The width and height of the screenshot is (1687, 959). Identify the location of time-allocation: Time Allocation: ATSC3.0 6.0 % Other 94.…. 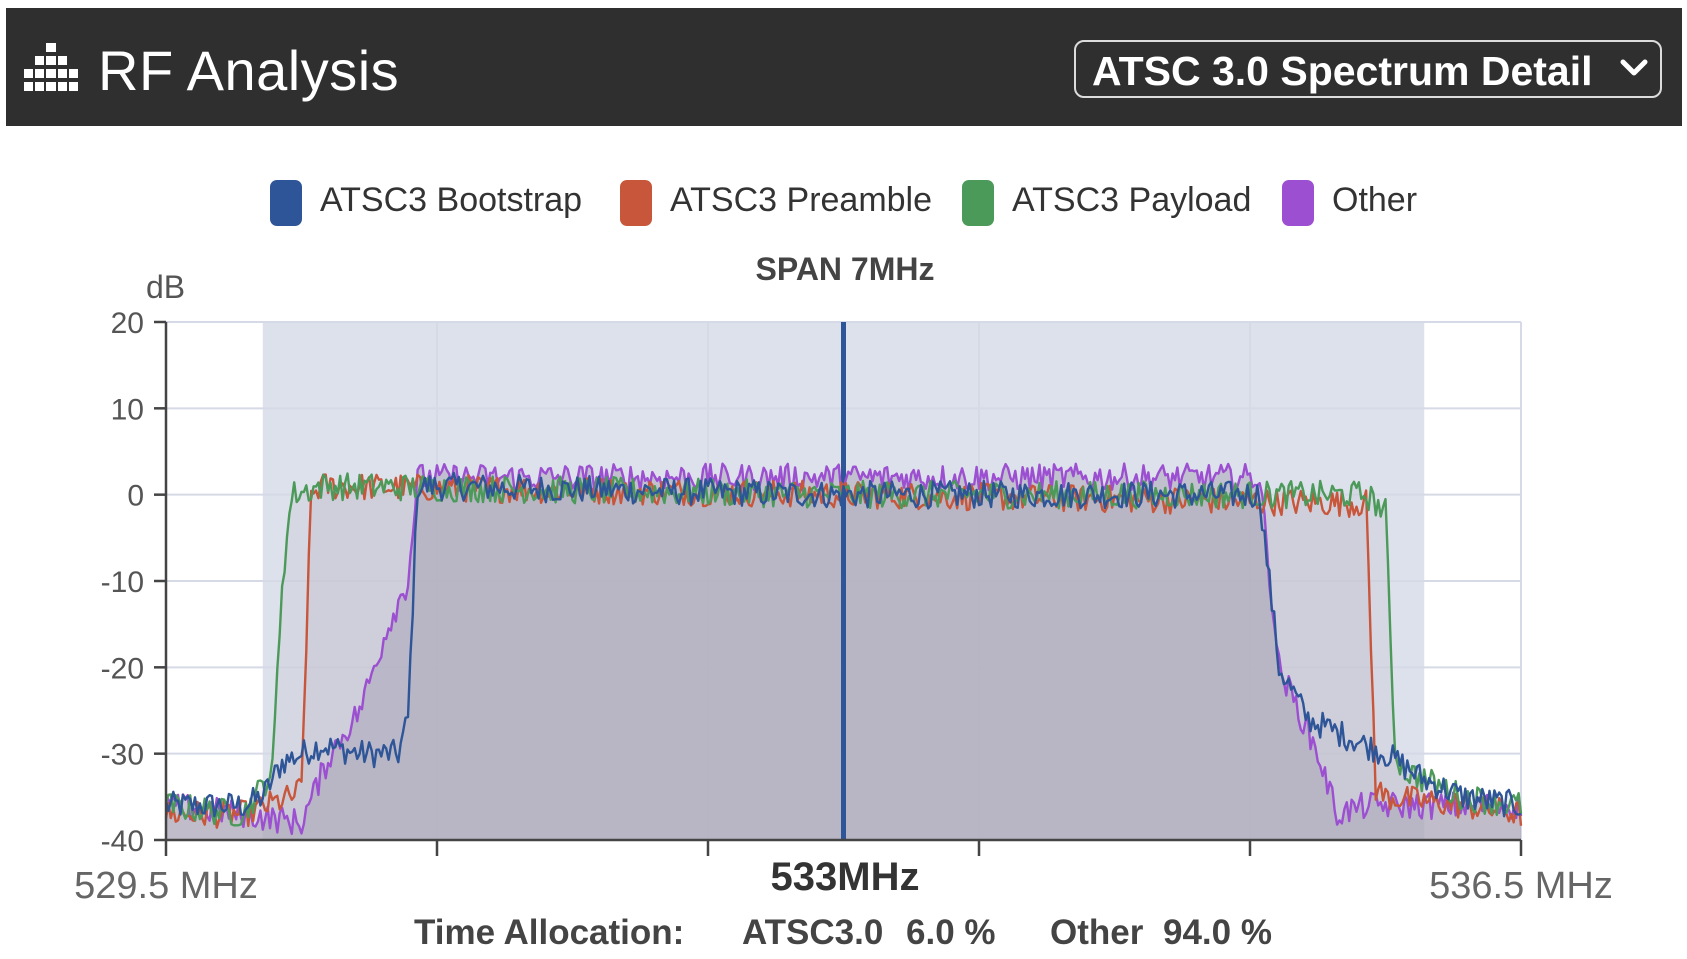
(843, 932).